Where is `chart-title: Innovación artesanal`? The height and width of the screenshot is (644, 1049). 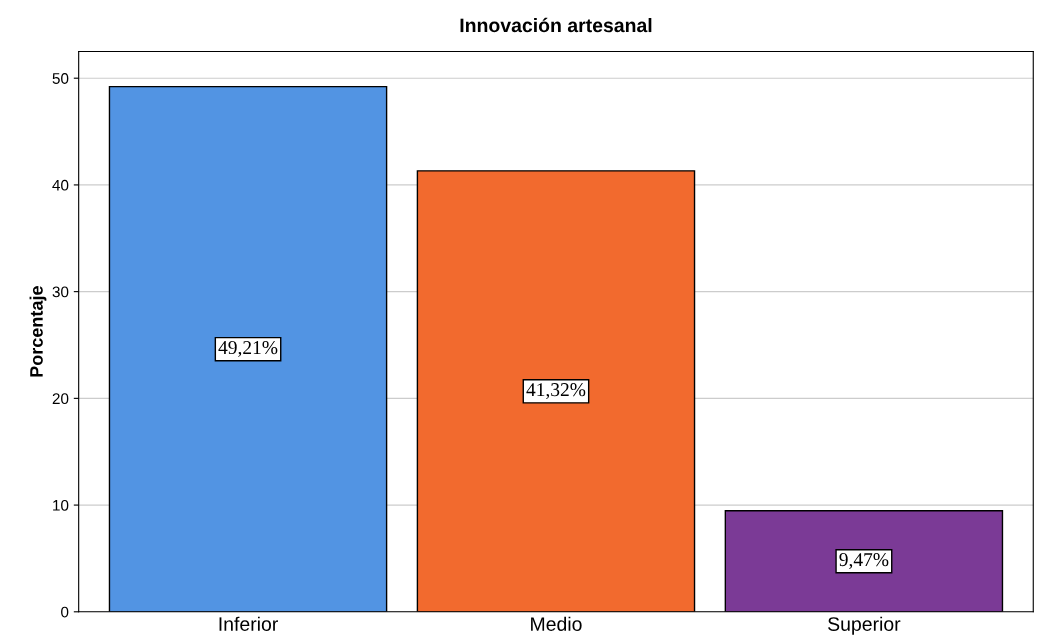
chart-title: Innovación artesanal is located at coordinates (556, 25).